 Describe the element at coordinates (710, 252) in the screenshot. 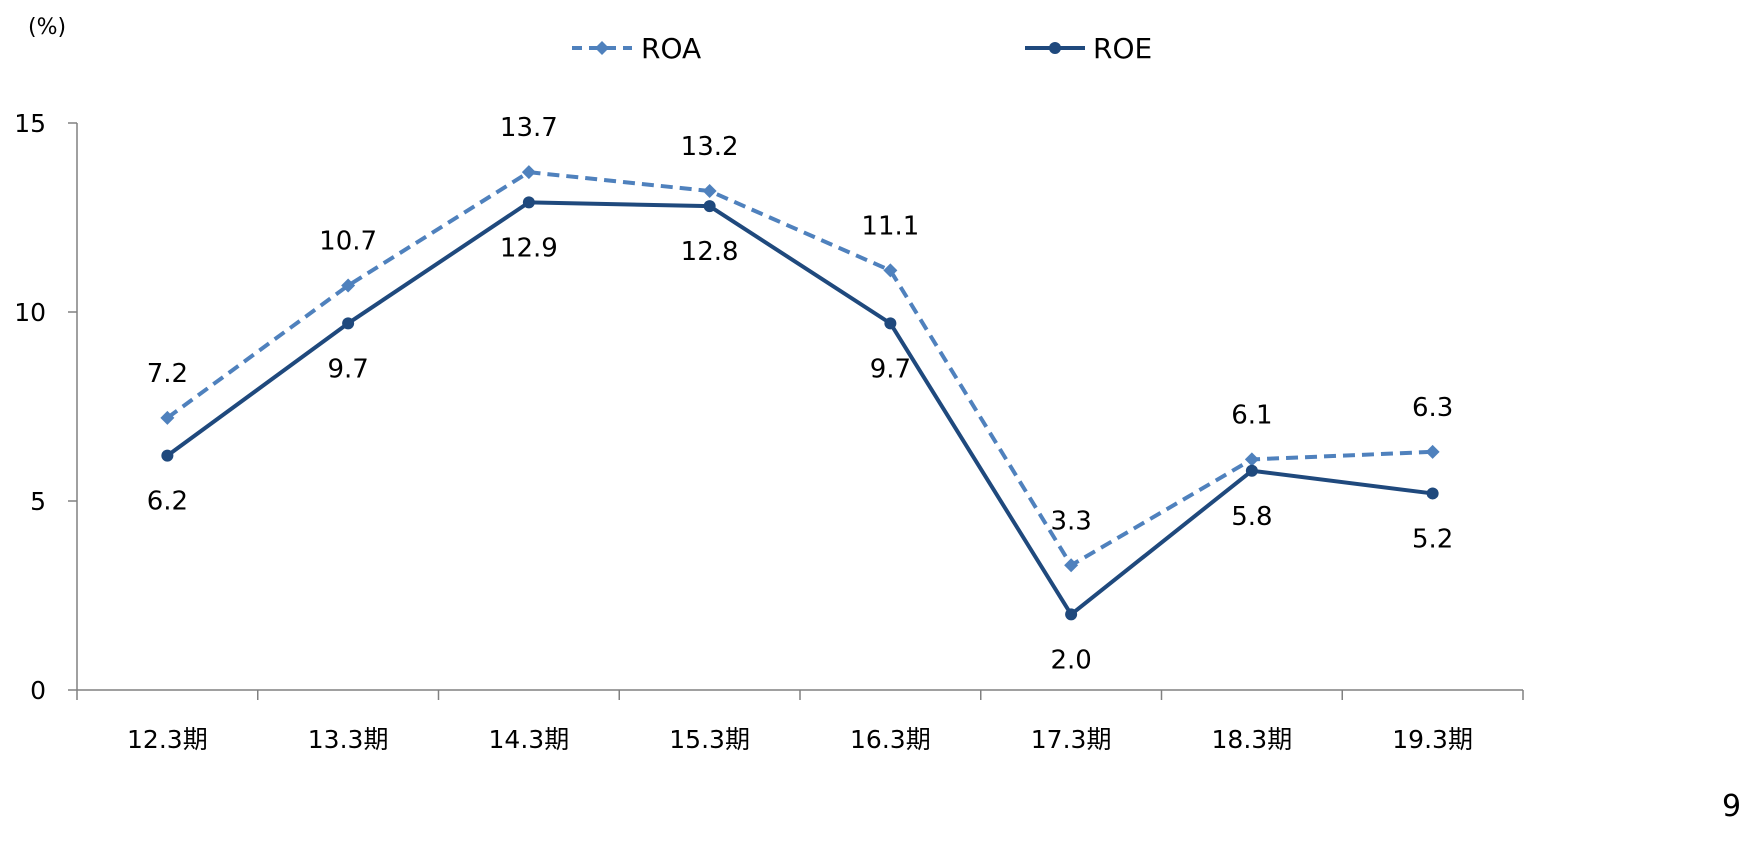

I see `data-label-roe: 12.8` at that location.